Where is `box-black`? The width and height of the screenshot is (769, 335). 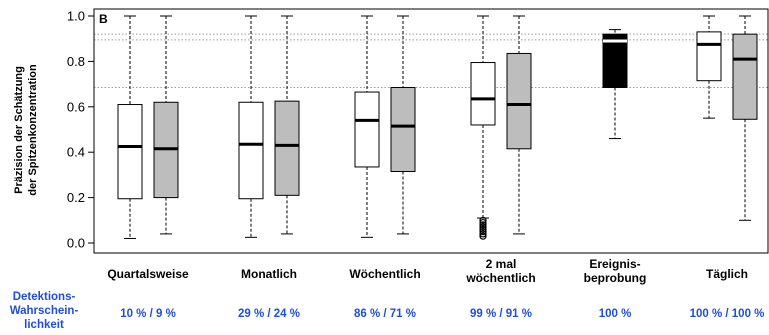 box-black is located at coordinates (615, 84).